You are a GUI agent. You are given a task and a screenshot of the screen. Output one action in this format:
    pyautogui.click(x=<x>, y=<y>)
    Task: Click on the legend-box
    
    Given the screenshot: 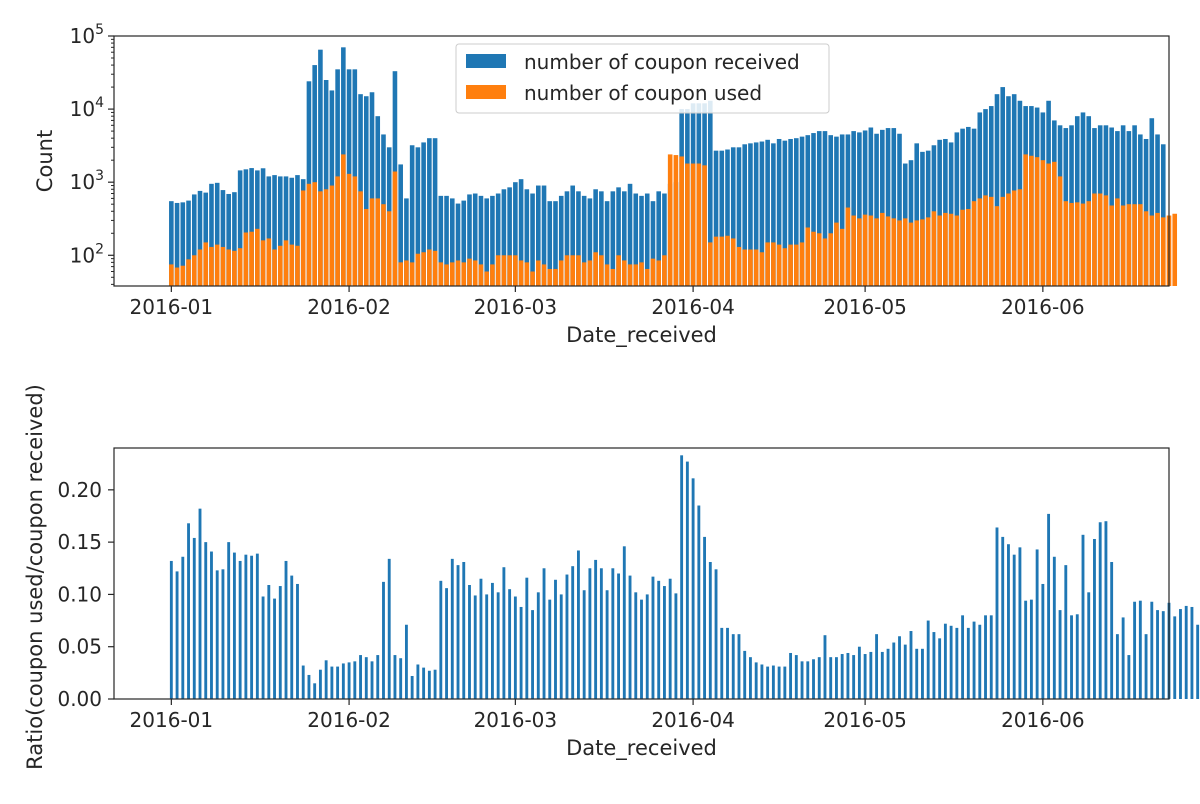 What is the action you would take?
    pyautogui.click(x=642, y=78)
    